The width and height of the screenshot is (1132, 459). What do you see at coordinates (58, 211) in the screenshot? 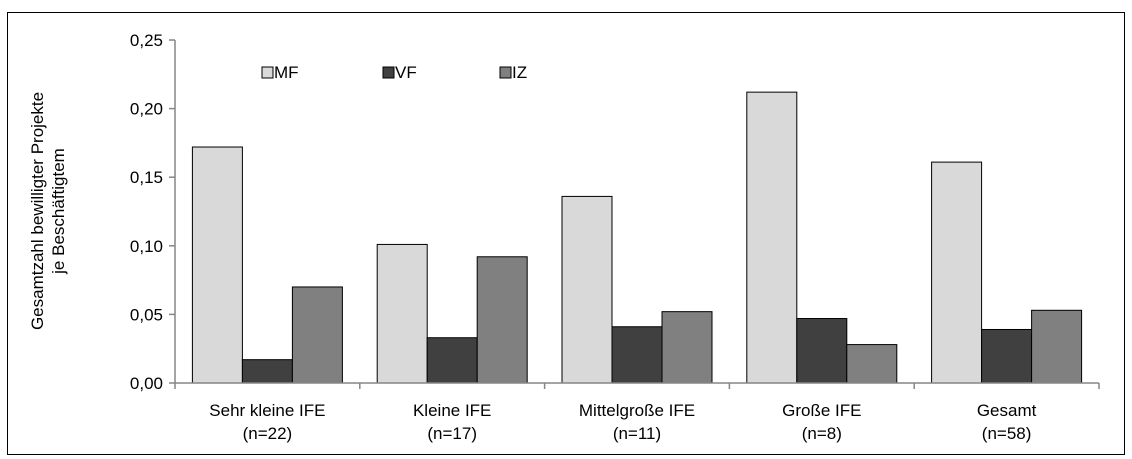
I see `y-axis-label-line2: je Beschäftigtem` at bounding box center [58, 211].